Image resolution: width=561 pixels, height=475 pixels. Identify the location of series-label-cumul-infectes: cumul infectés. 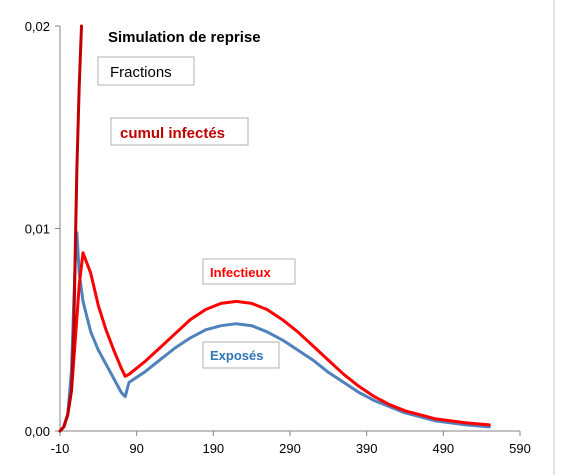
(172, 133).